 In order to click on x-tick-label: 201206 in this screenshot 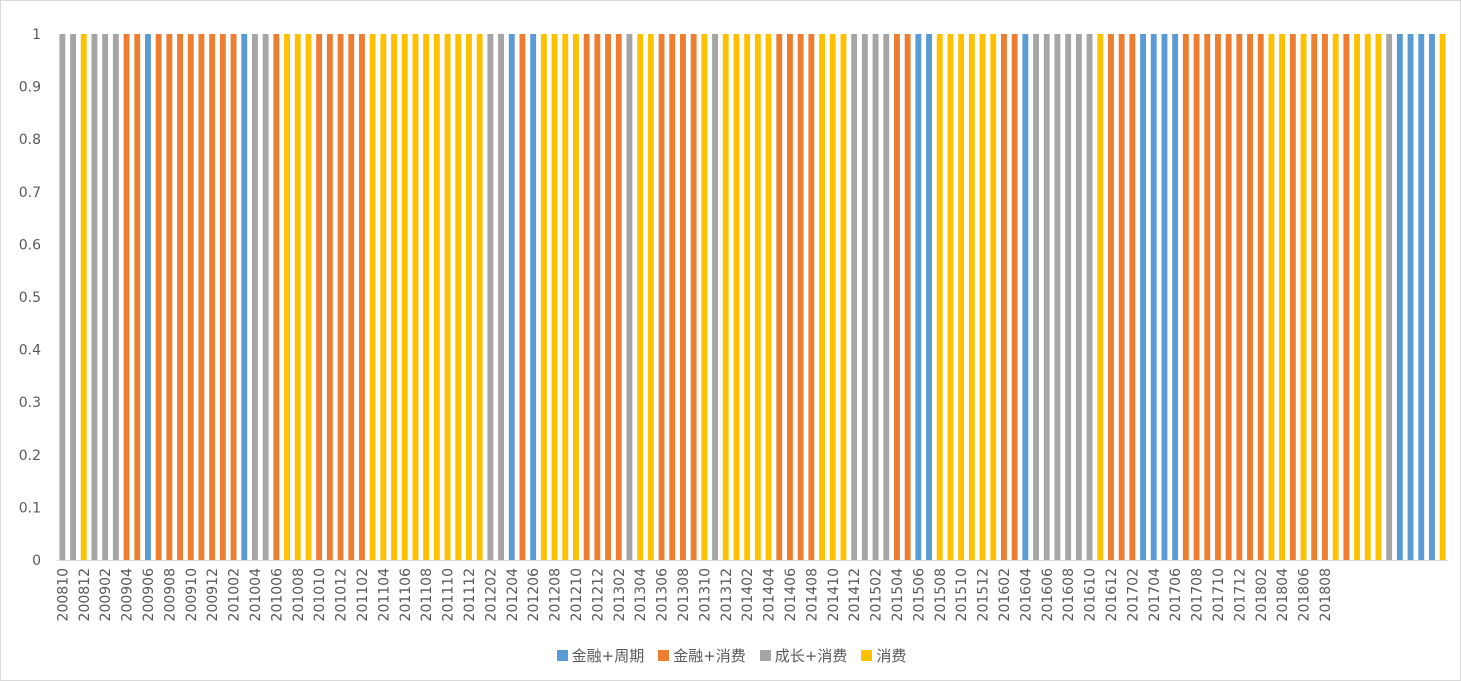, I will do `click(534, 595)`.